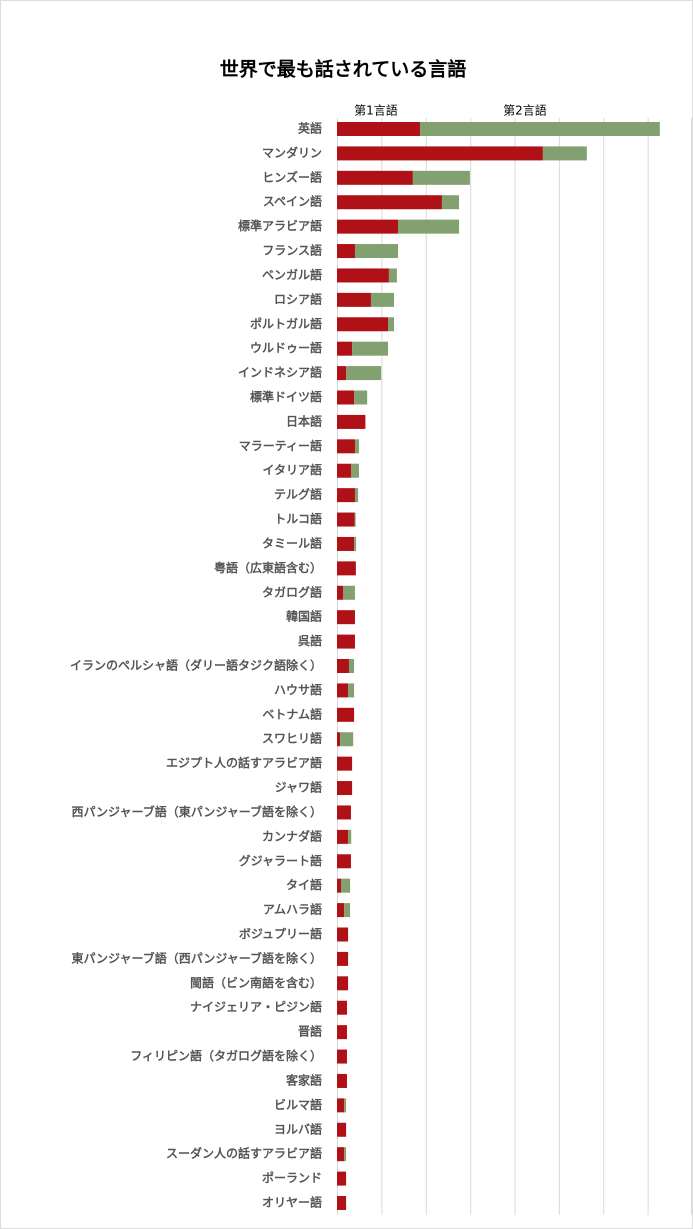  Describe the element at coordinates (286, 323) in the screenshot. I see `category-label: ポルトガル語` at that location.